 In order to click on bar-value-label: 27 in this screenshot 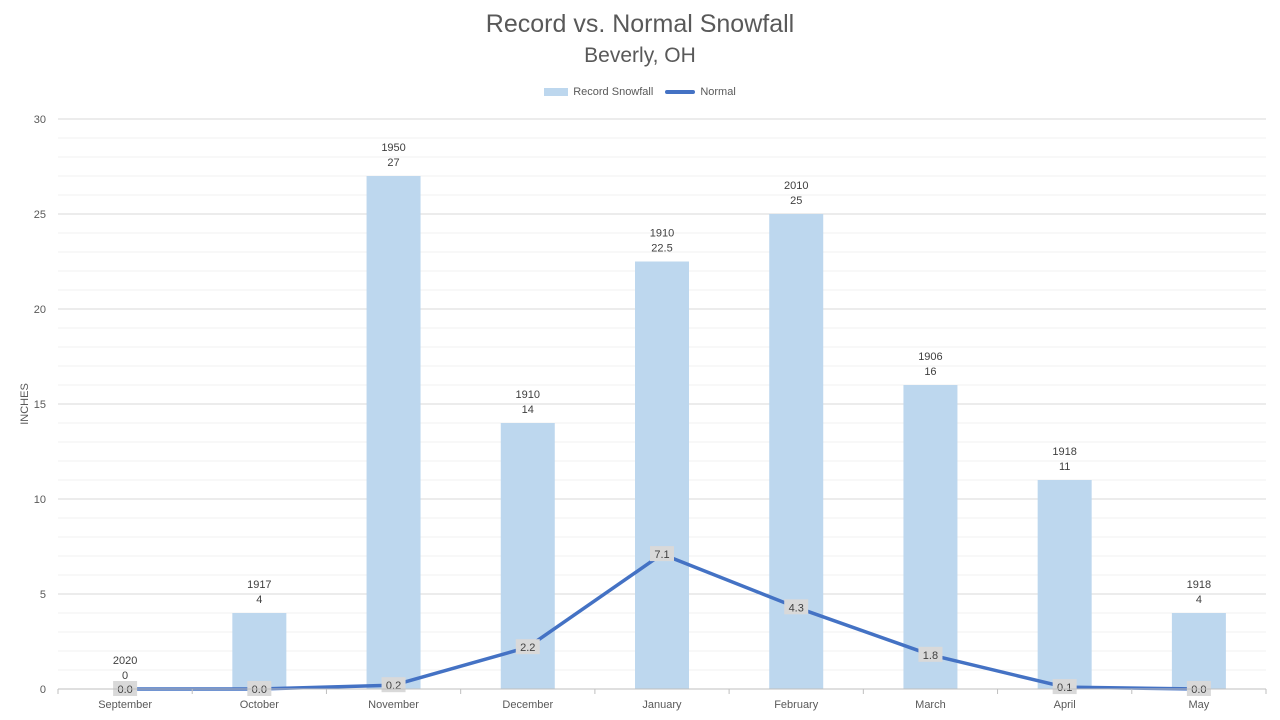, I will do `click(393, 163)`.